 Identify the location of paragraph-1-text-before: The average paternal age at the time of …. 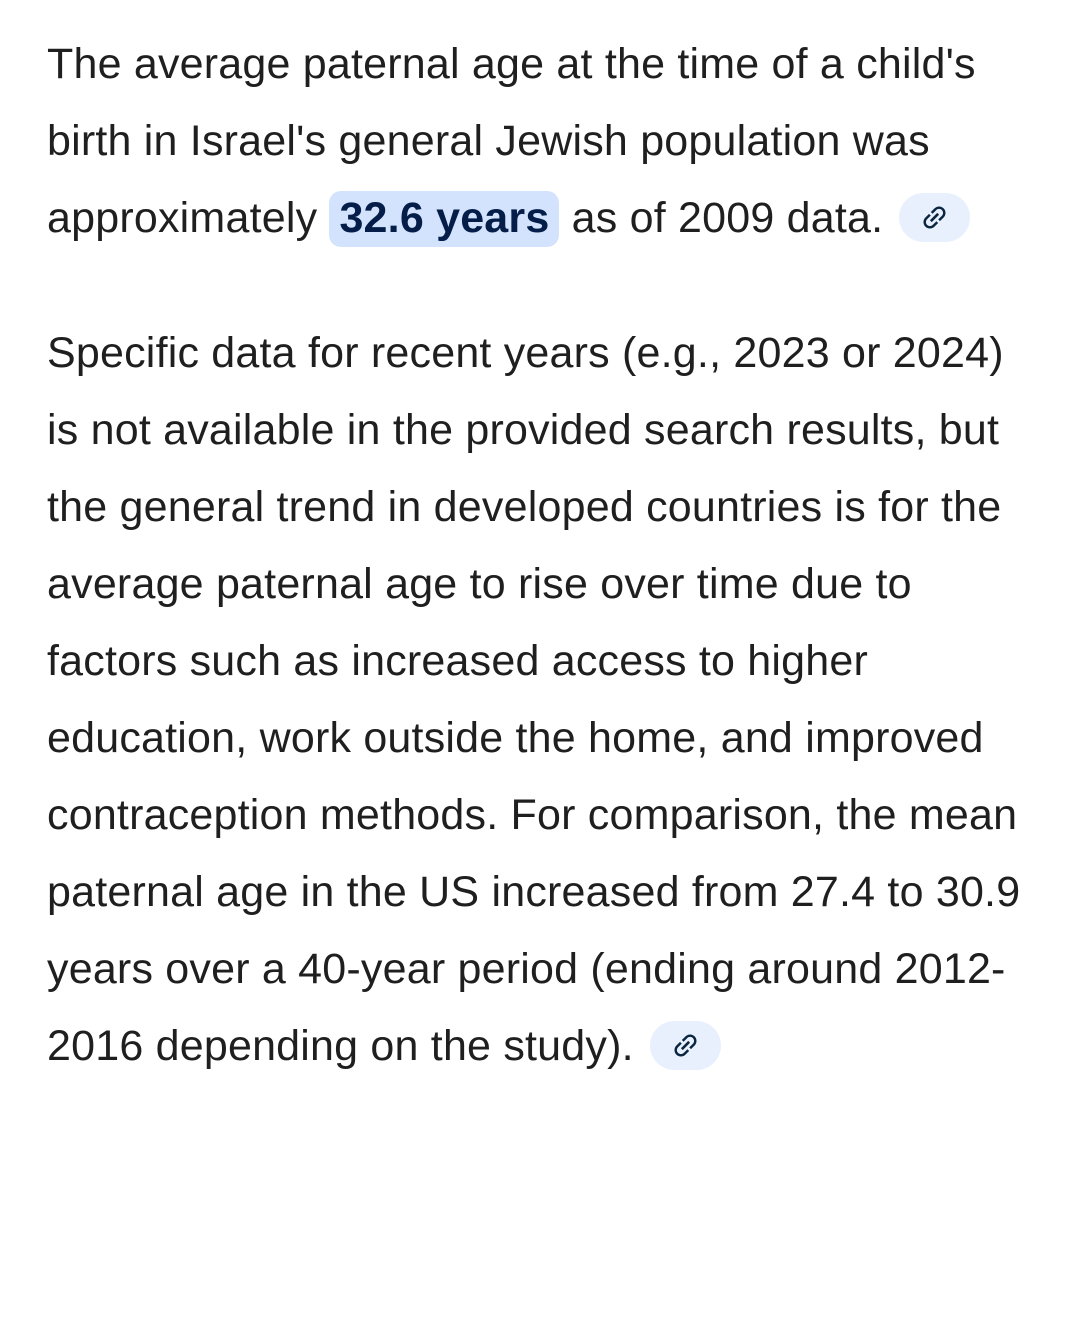
(511, 141).